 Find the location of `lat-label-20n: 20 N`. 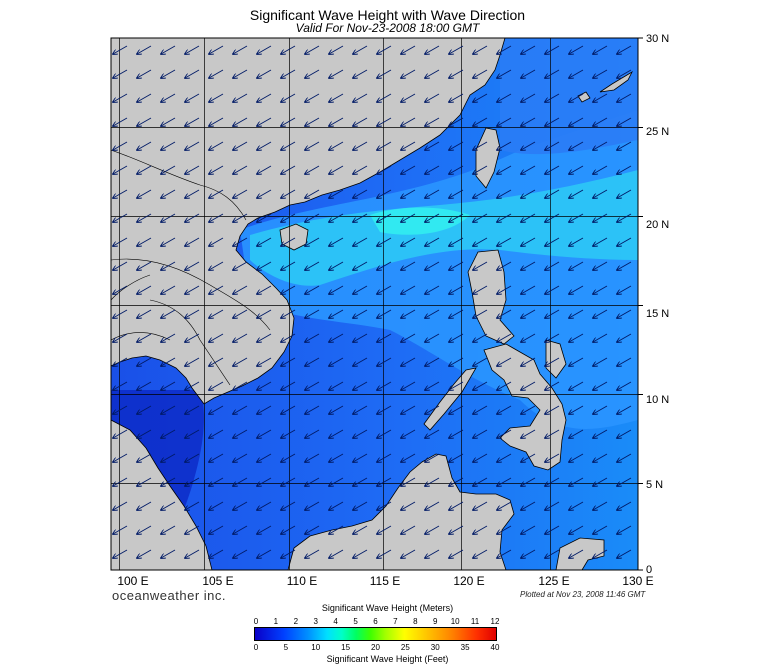

lat-label-20n: 20 N is located at coordinates (658, 225).